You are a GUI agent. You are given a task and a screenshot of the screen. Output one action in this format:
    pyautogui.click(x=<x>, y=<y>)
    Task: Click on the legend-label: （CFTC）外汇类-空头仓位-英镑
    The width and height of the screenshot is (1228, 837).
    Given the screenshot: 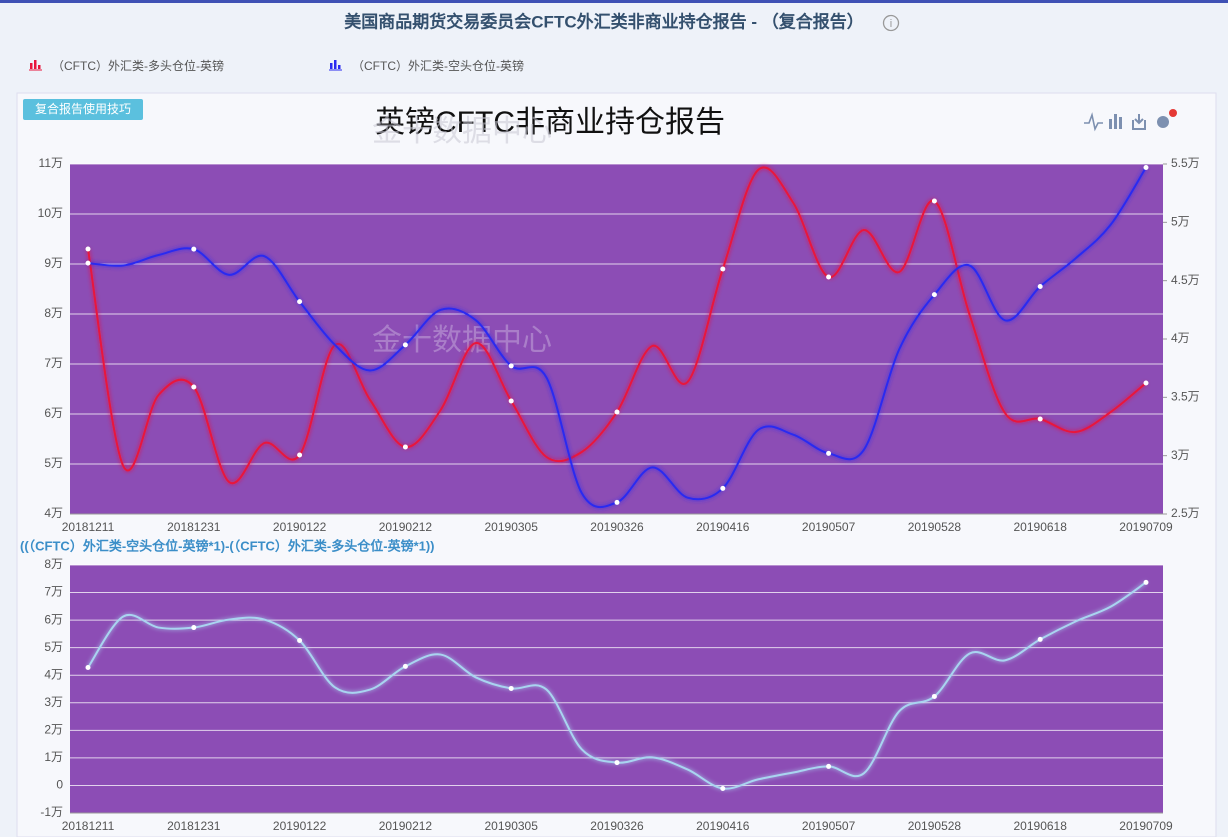 What is the action you would take?
    pyautogui.click(x=438, y=65)
    